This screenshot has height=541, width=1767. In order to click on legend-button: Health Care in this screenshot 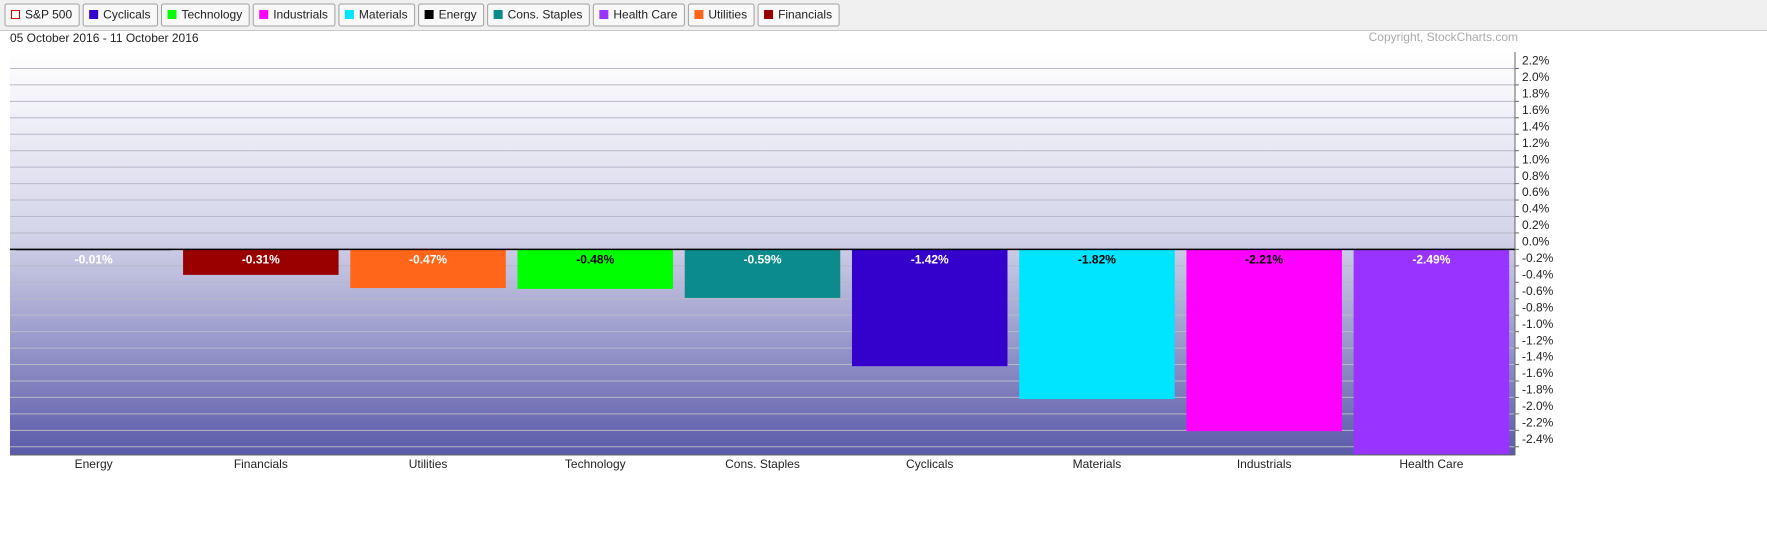, I will do `click(638, 15)`.